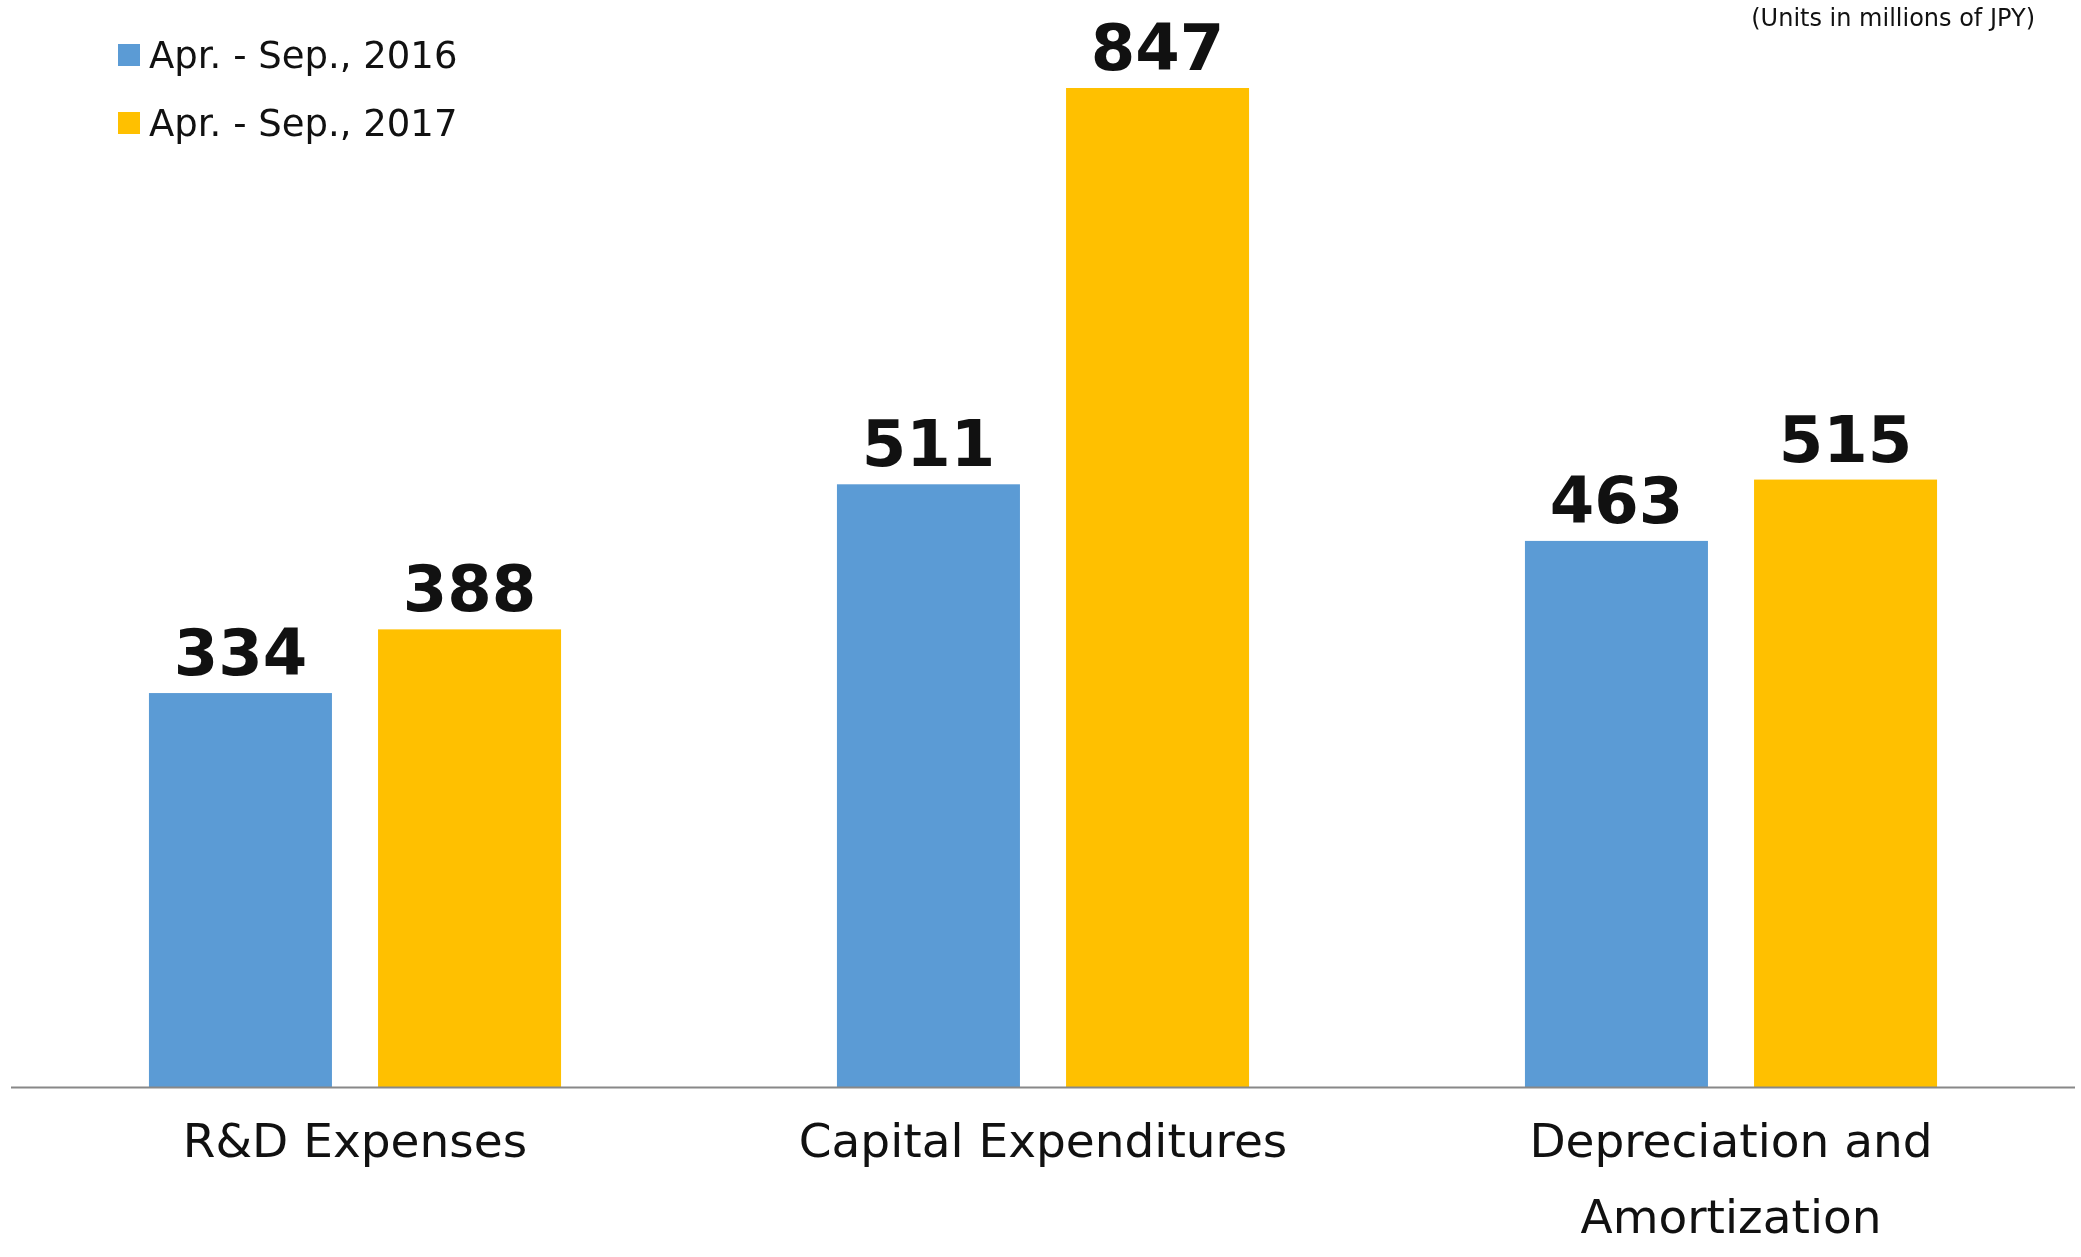 The height and width of the screenshot is (1257, 2081). I want to click on legend-label: Apr. - Sep., 2017, so click(303, 123).